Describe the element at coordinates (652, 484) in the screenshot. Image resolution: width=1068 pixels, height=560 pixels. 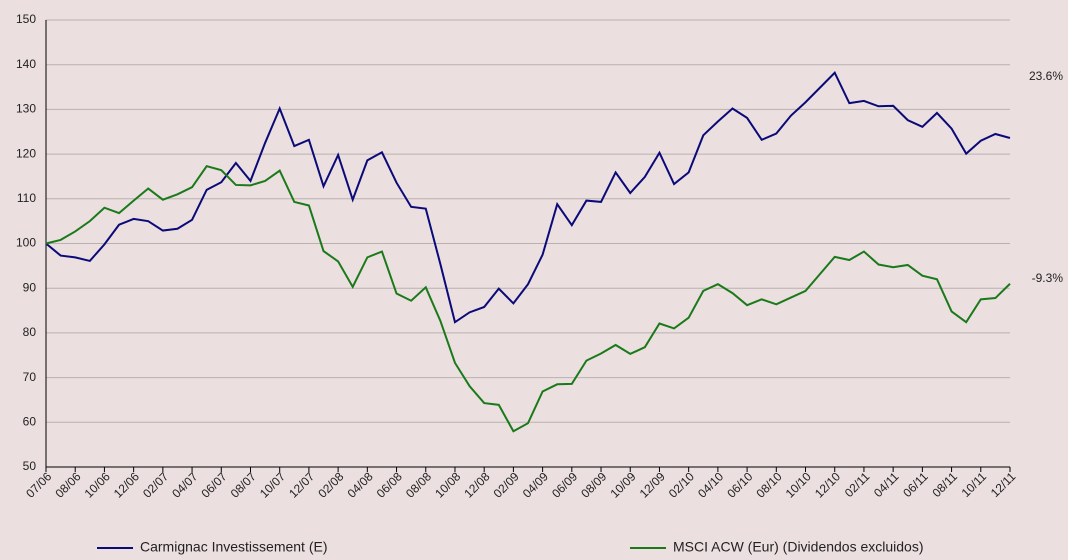
I see `x-tick-label: 12/09` at that location.